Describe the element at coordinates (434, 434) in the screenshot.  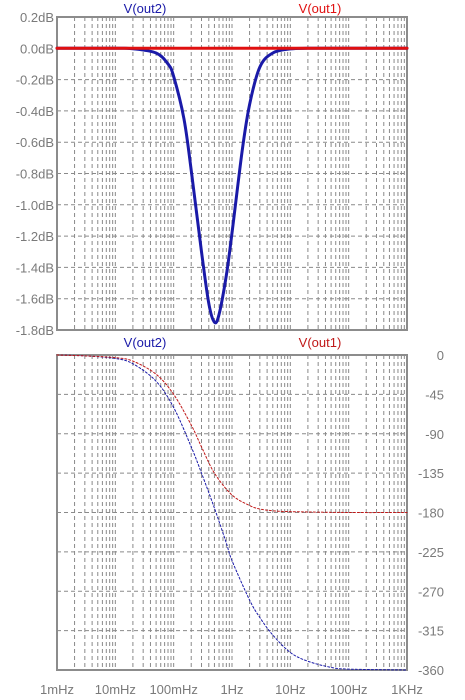
I see `y-tick-label: -90` at that location.